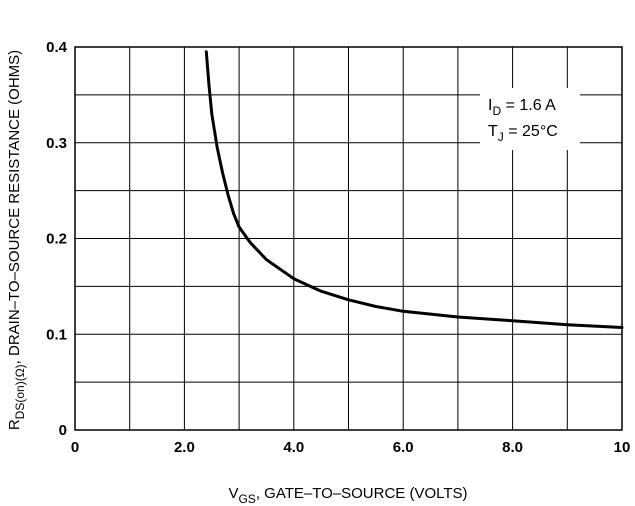 The height and width of the screenshot is (506, 635). What do you see at coordinates (14, 207) in the screenshot?
I see `y-axis-title-rest: , DRAIN–TO–SOURCE RESISTANCE (OHMS)` at bounding box center [14, 207].